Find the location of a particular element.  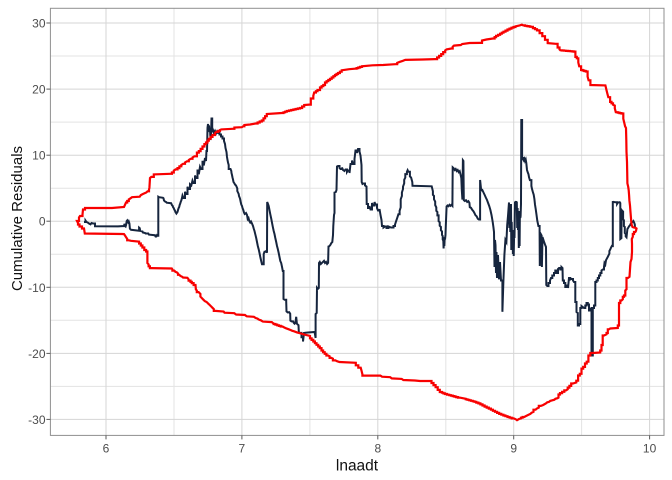

svg-text: lnaadt is located at coordinates (357, 466).